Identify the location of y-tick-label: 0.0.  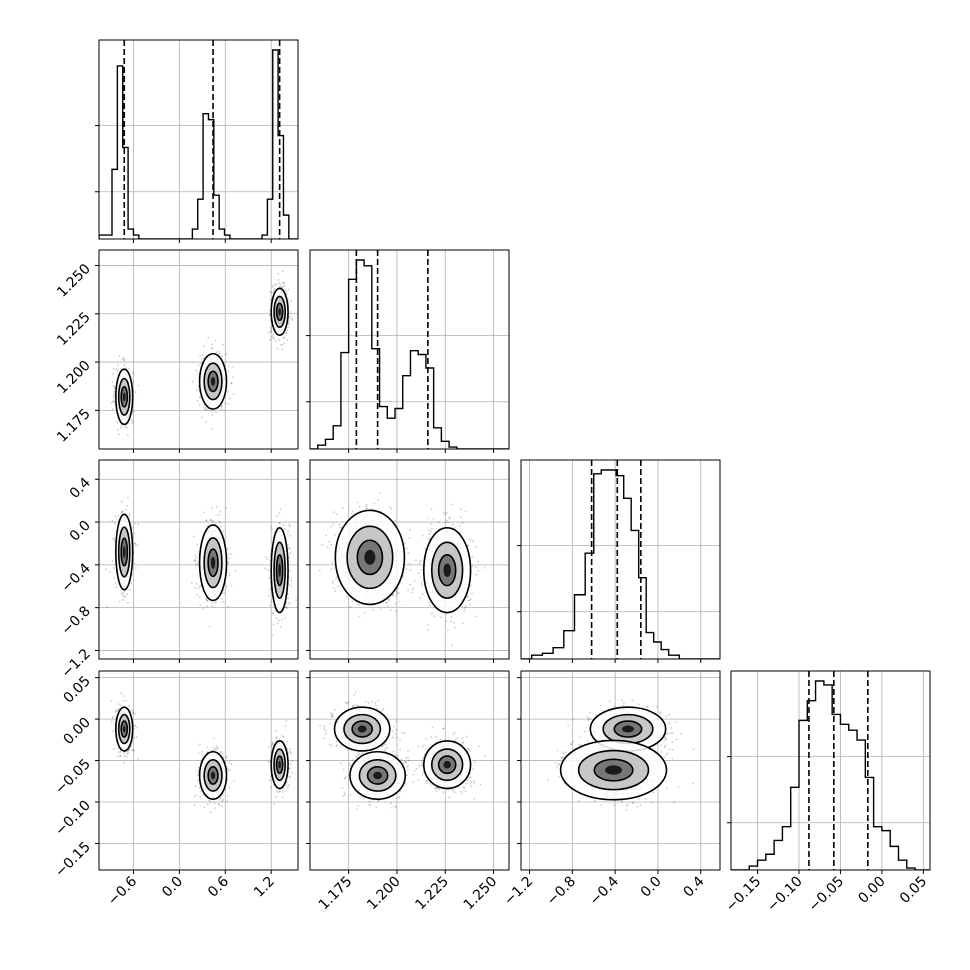
(80, 531).